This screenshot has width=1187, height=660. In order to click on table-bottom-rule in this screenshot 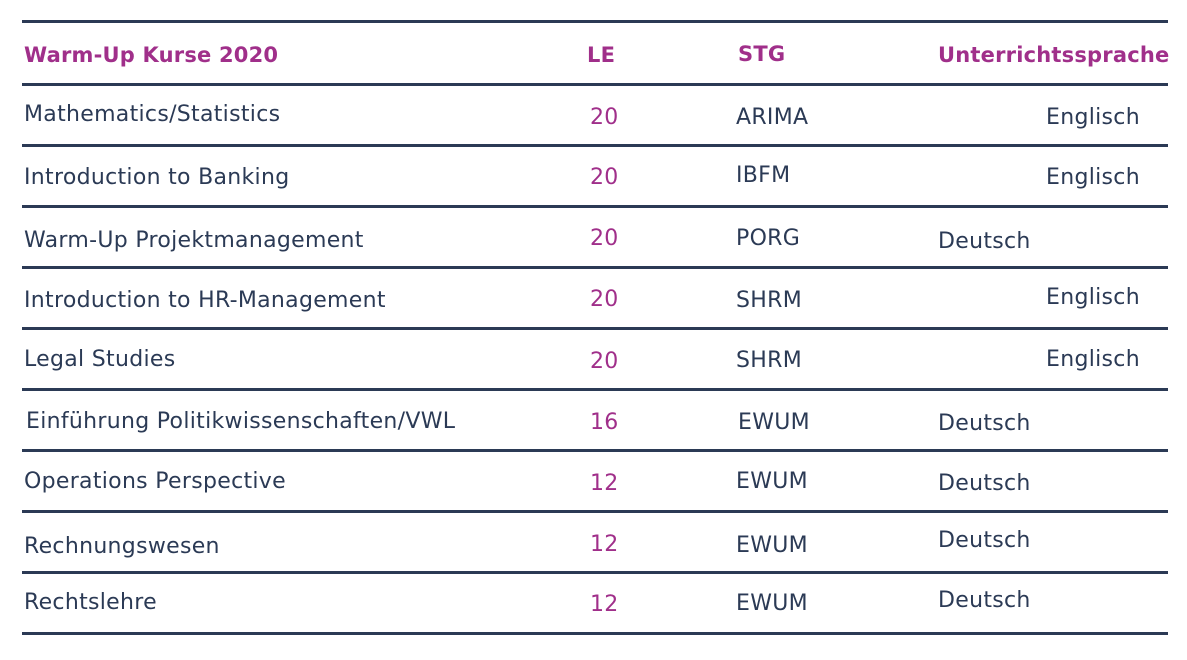, I will do `click(595, 633)`.